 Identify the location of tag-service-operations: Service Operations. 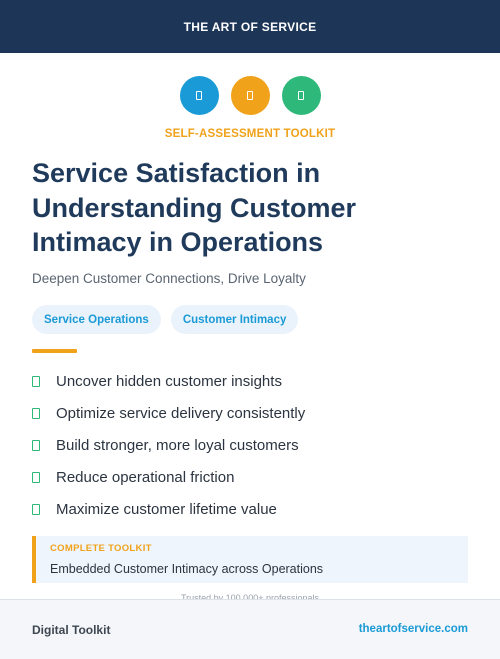
(96, 319).